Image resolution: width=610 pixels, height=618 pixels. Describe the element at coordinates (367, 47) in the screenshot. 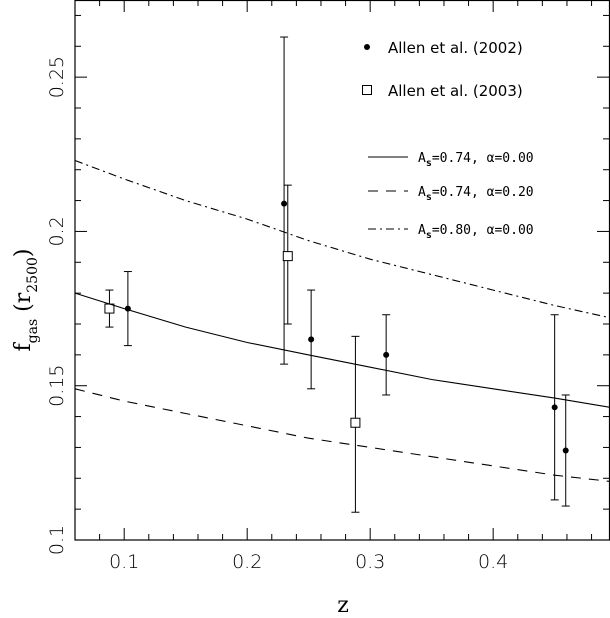

I see `legend-marker-filled-circle` at that location.